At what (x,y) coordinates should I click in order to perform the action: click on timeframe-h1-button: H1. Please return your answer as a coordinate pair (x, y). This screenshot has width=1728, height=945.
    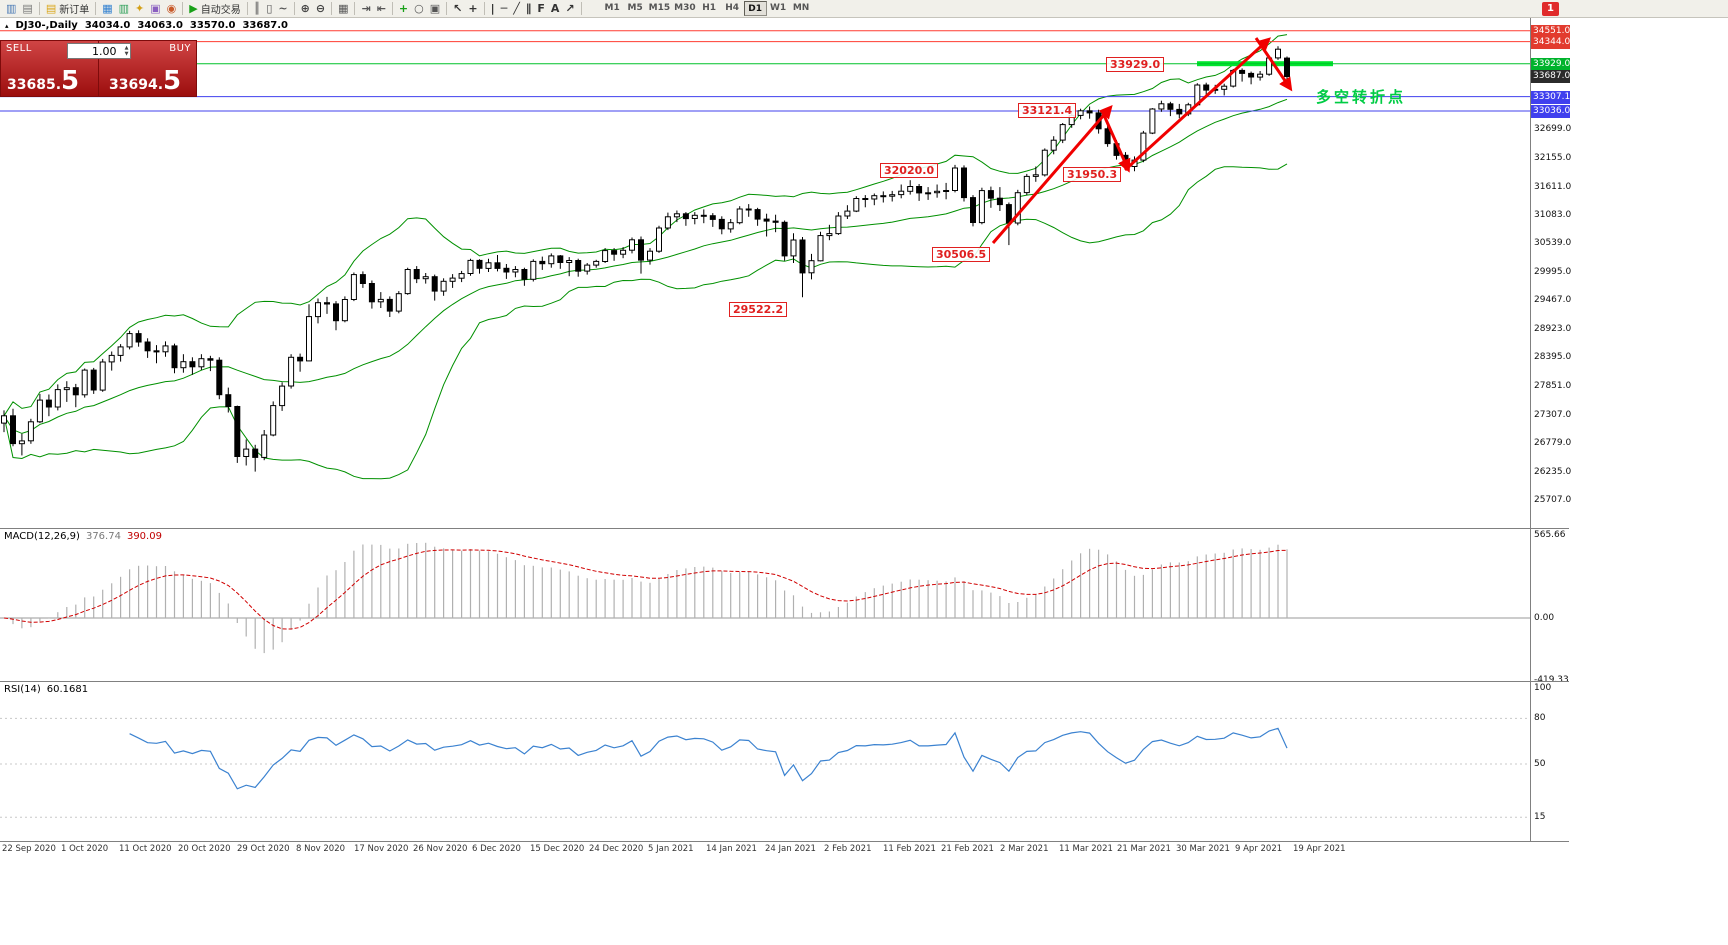
    Looking at the image, I should click on (709, 8).